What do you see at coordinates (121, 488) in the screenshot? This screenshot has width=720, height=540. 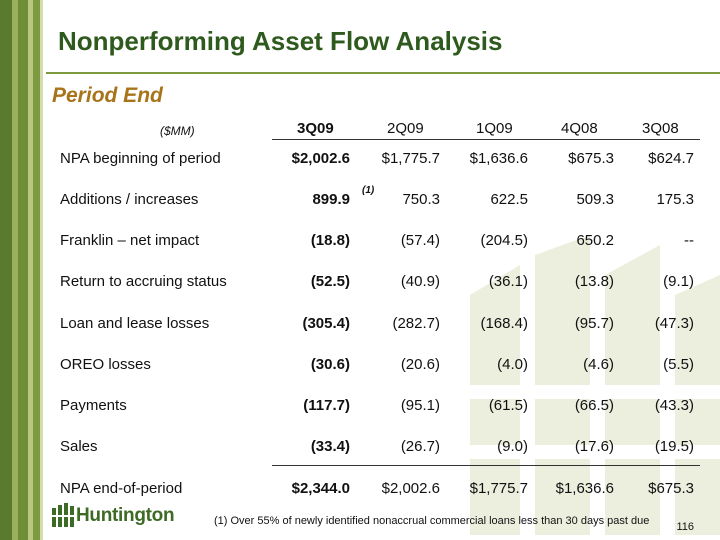 I see `row-label: NPA end-of-period` at bounding box center [121, 488].